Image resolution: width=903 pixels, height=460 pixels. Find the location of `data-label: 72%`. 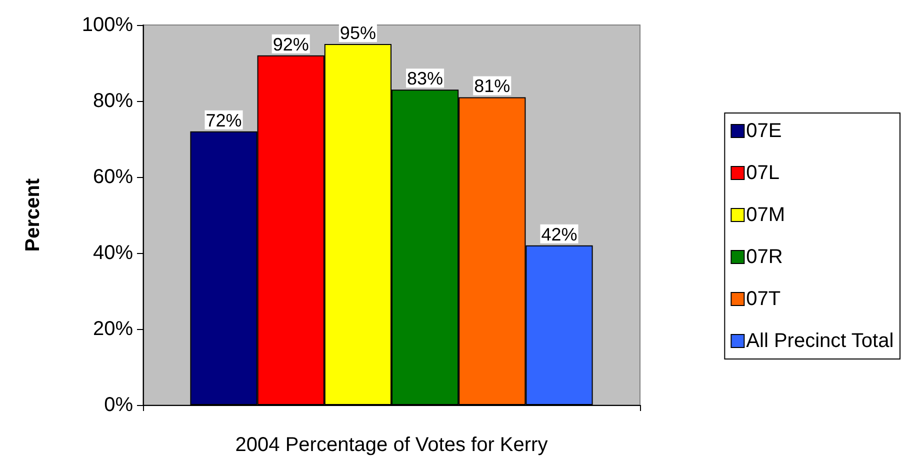

data-label: 72% is located at coordinates (224, 120).